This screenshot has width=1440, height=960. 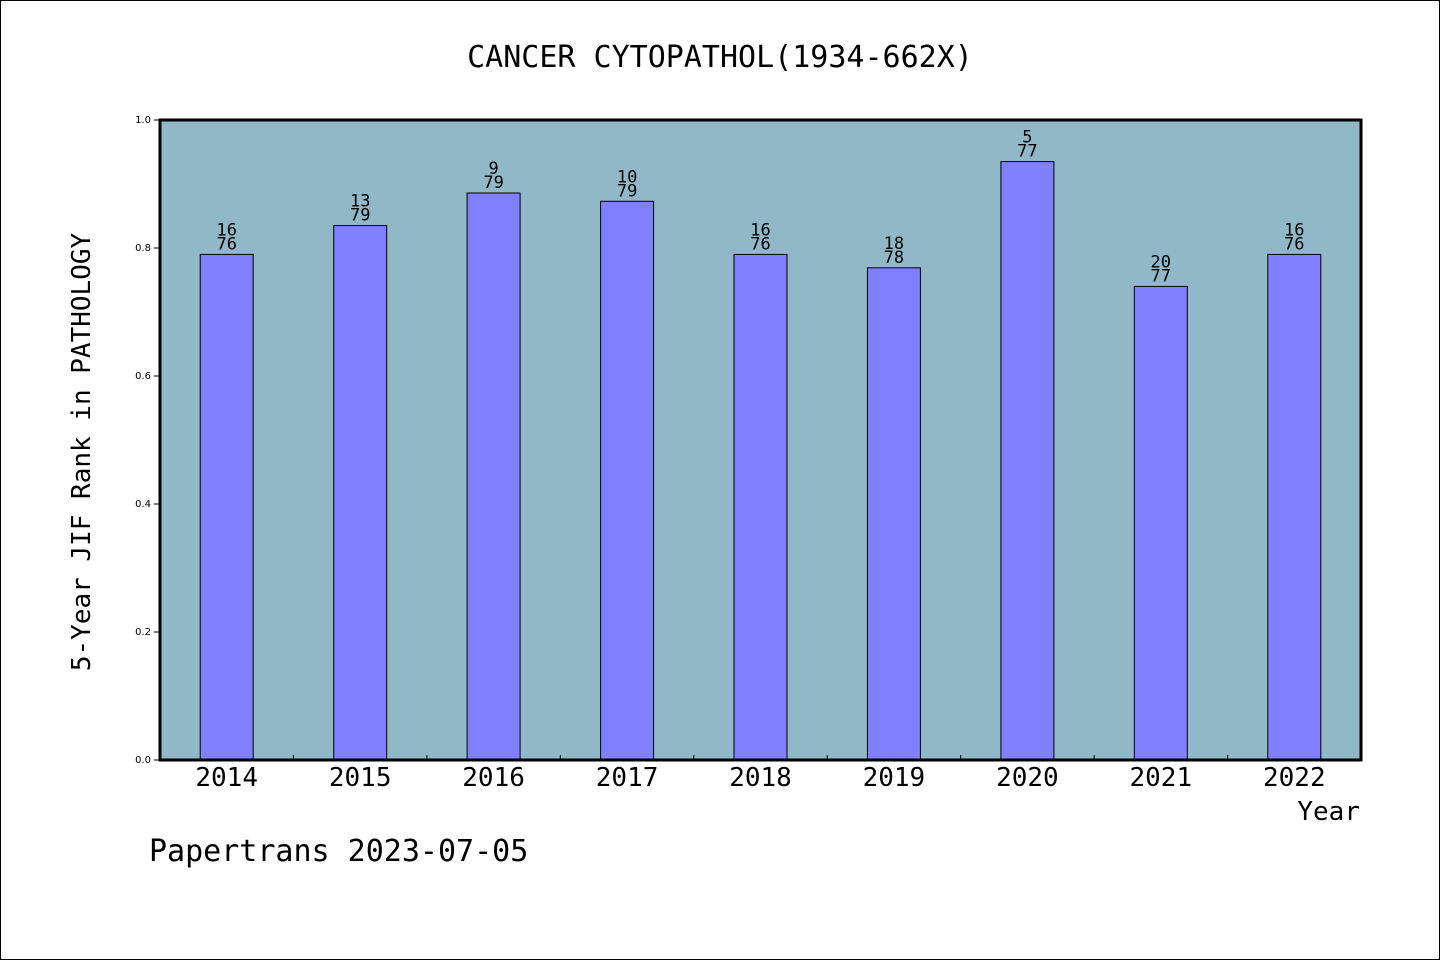 I want to click on y-tick-label: 0.0, so click(x=143, y=760).